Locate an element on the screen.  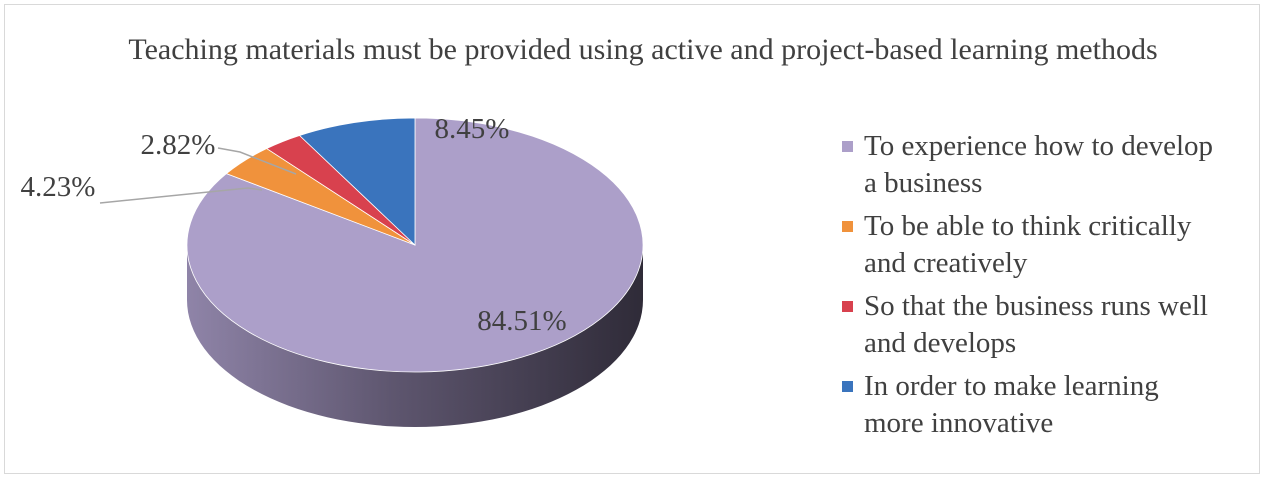
data-label-to-be-able-to-think-critically-and-creatively: 4.23% is located at coordinates (58, 187).